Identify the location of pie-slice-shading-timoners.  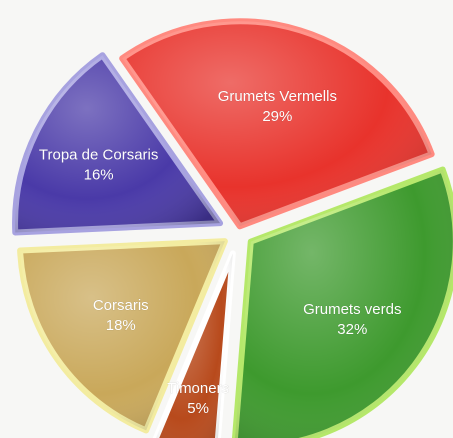
(194, 345).